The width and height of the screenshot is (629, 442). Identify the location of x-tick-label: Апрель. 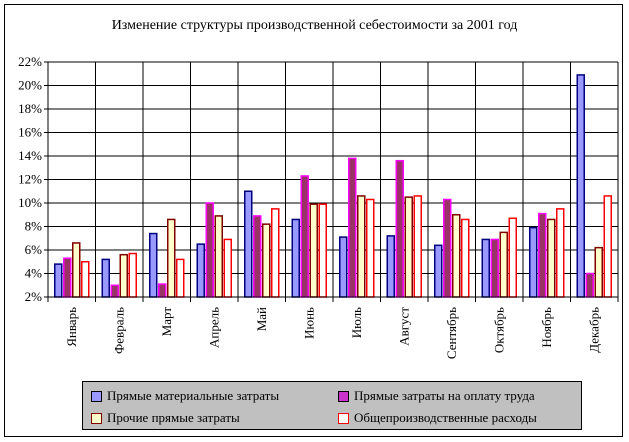
(213, 327).